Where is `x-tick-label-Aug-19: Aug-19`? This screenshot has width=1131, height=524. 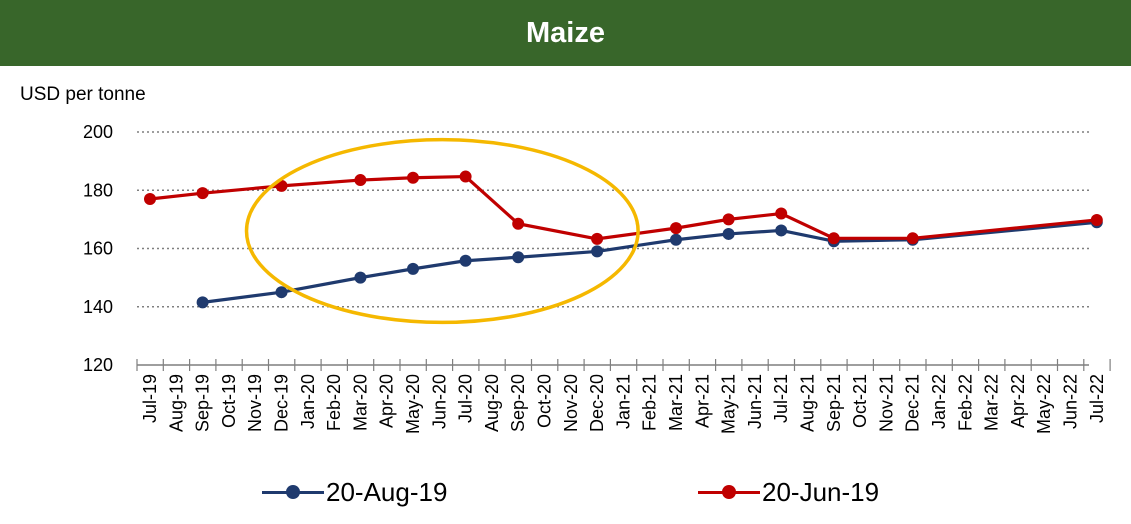
x-tick-label-Aug-19: Aug-19 is located at coordinates (176, 403).